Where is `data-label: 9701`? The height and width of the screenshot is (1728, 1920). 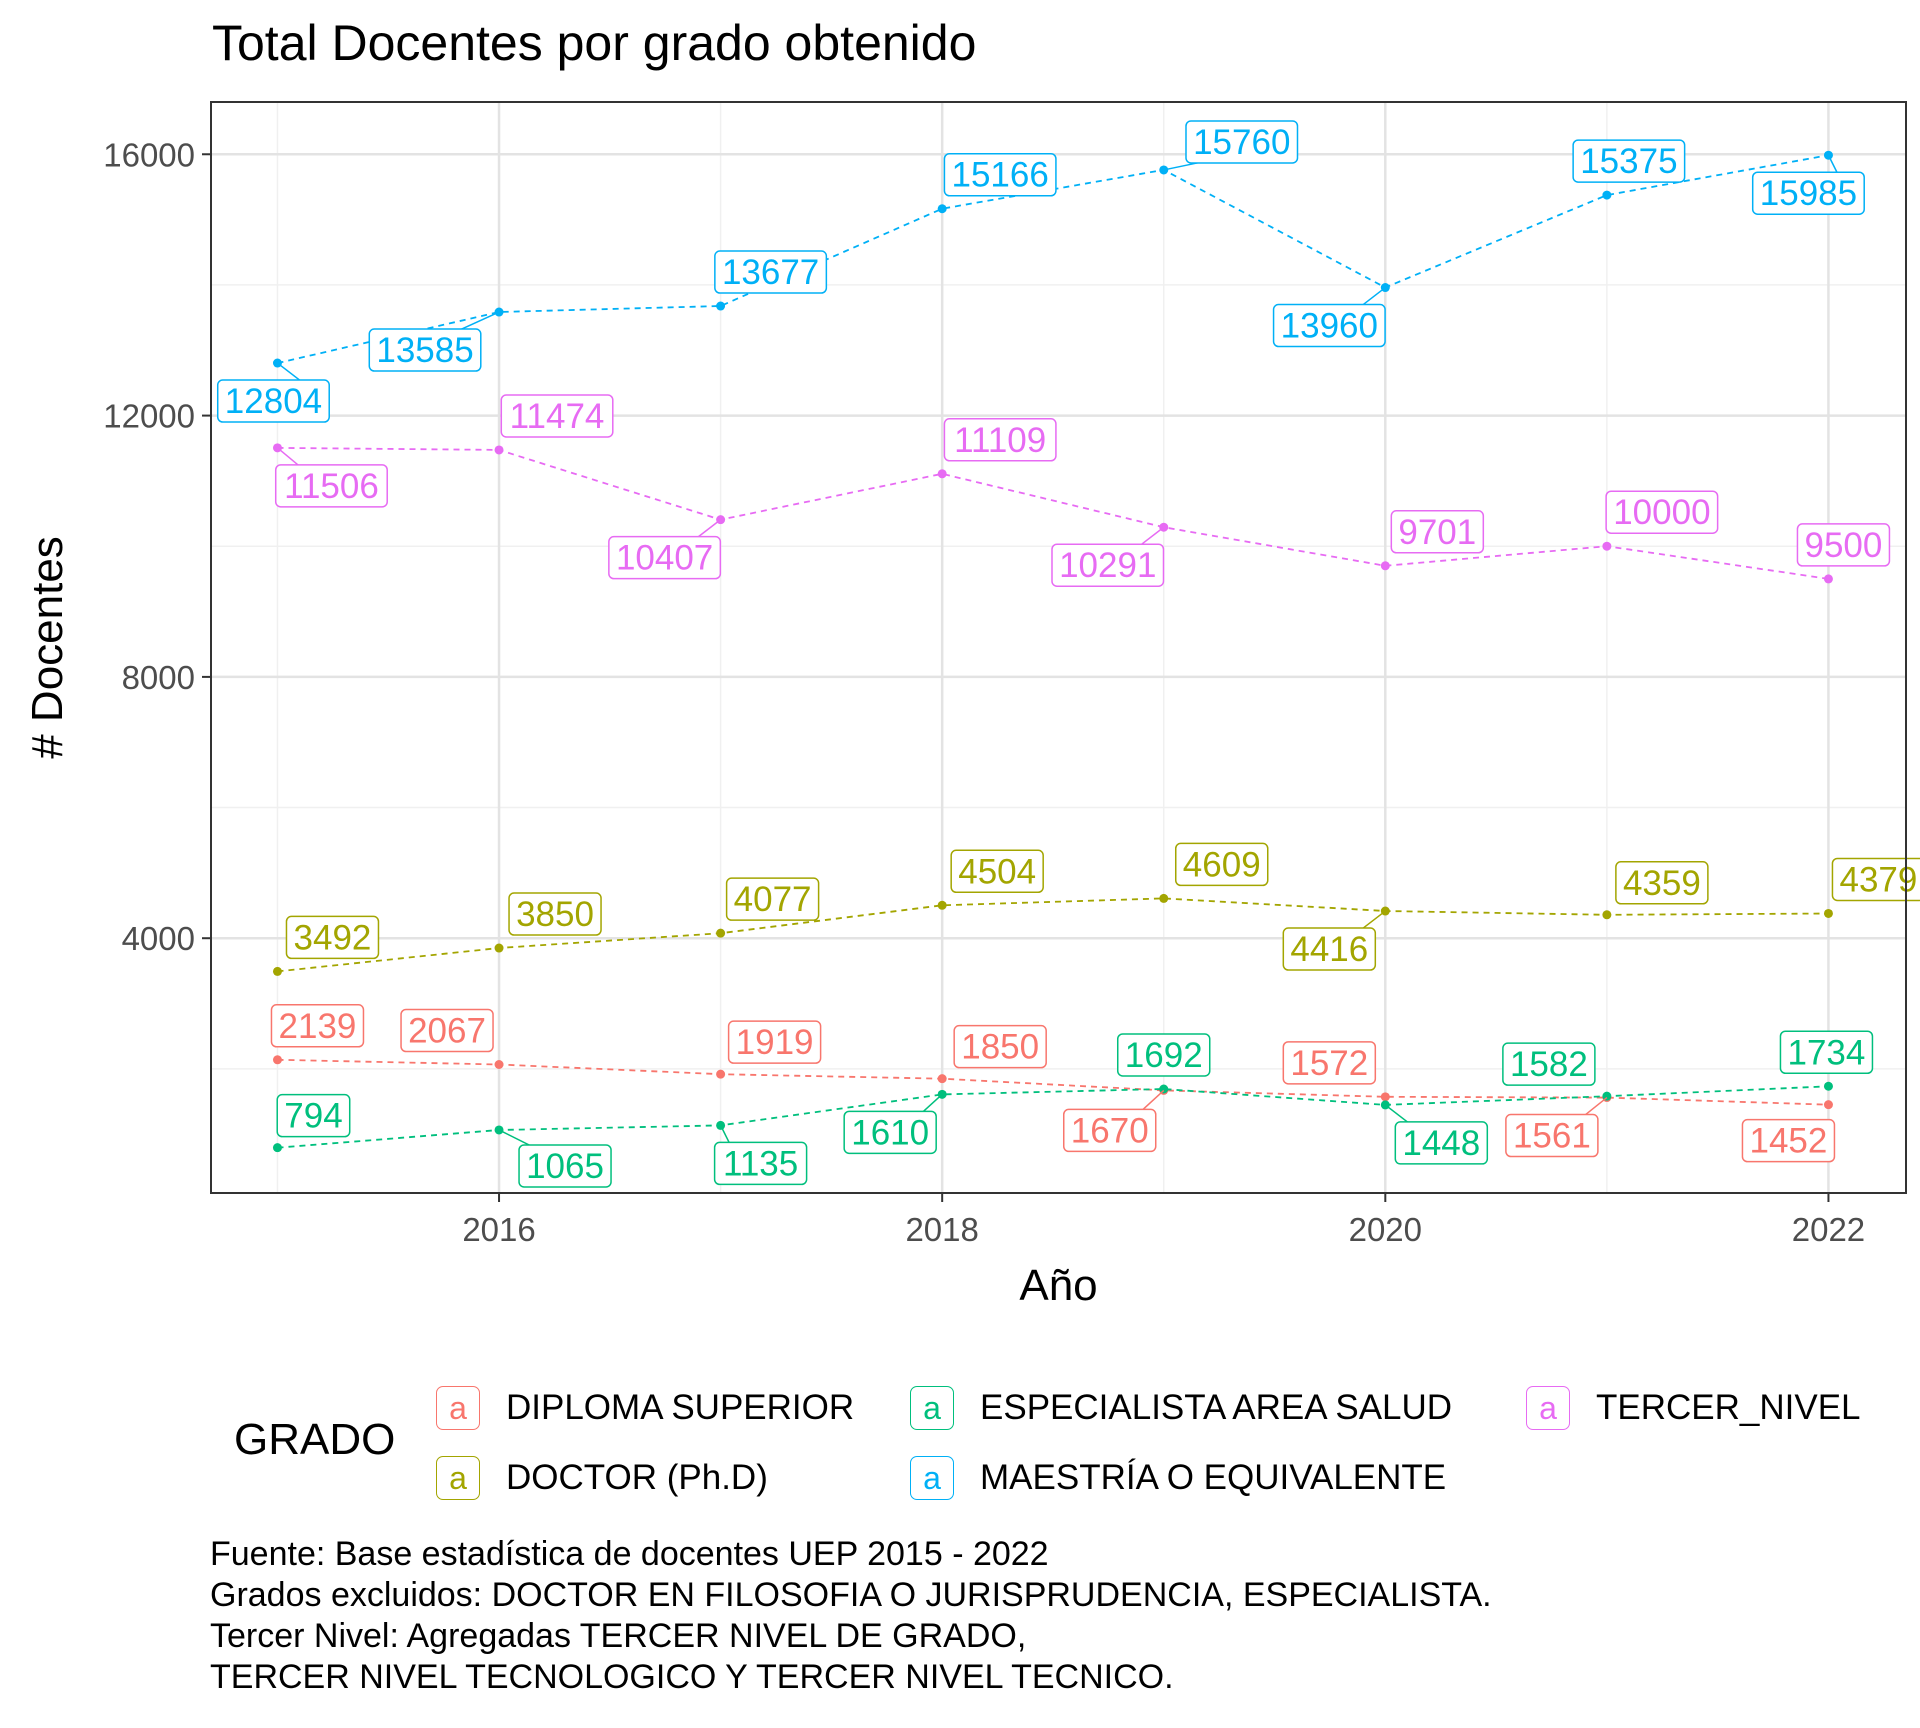
data-label: 9701 is located at coordinates (1437, 532).